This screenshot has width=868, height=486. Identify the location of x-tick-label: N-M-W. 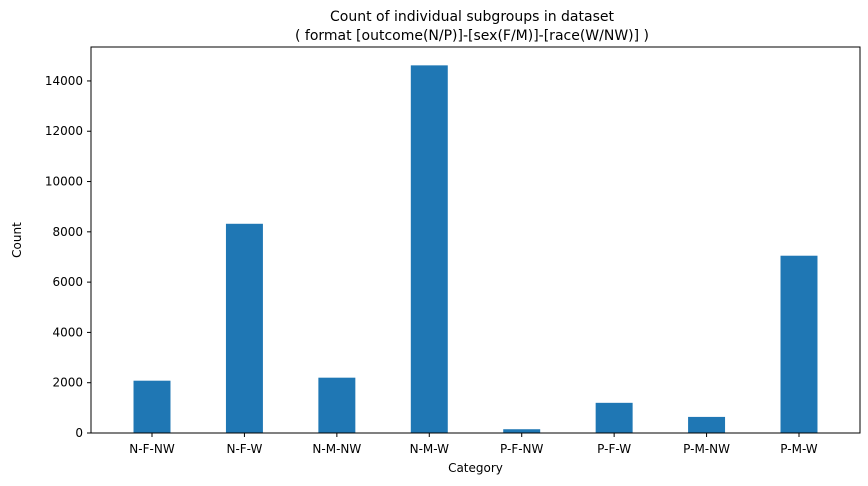
(430, 449).